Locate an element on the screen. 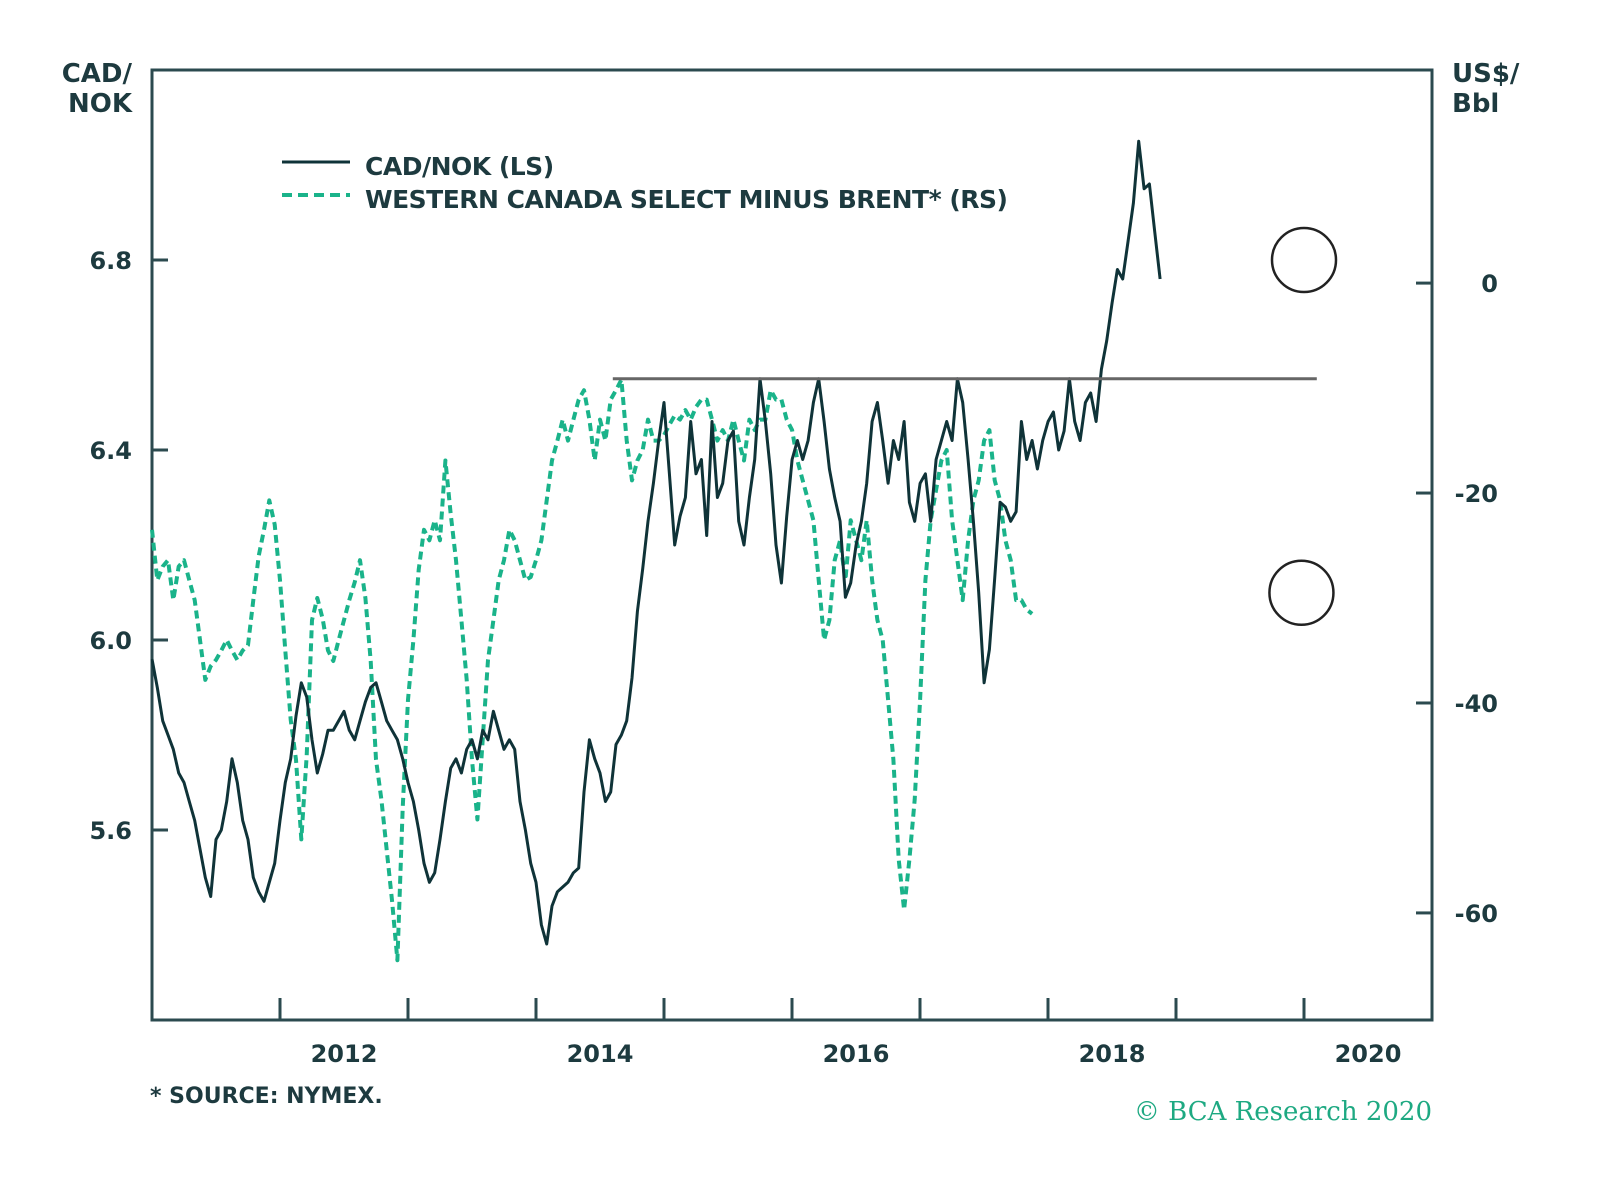 The width and height of the screenshot is (1600, 1179). right-tick-label: -60 is located at coordinates (1476, 914).